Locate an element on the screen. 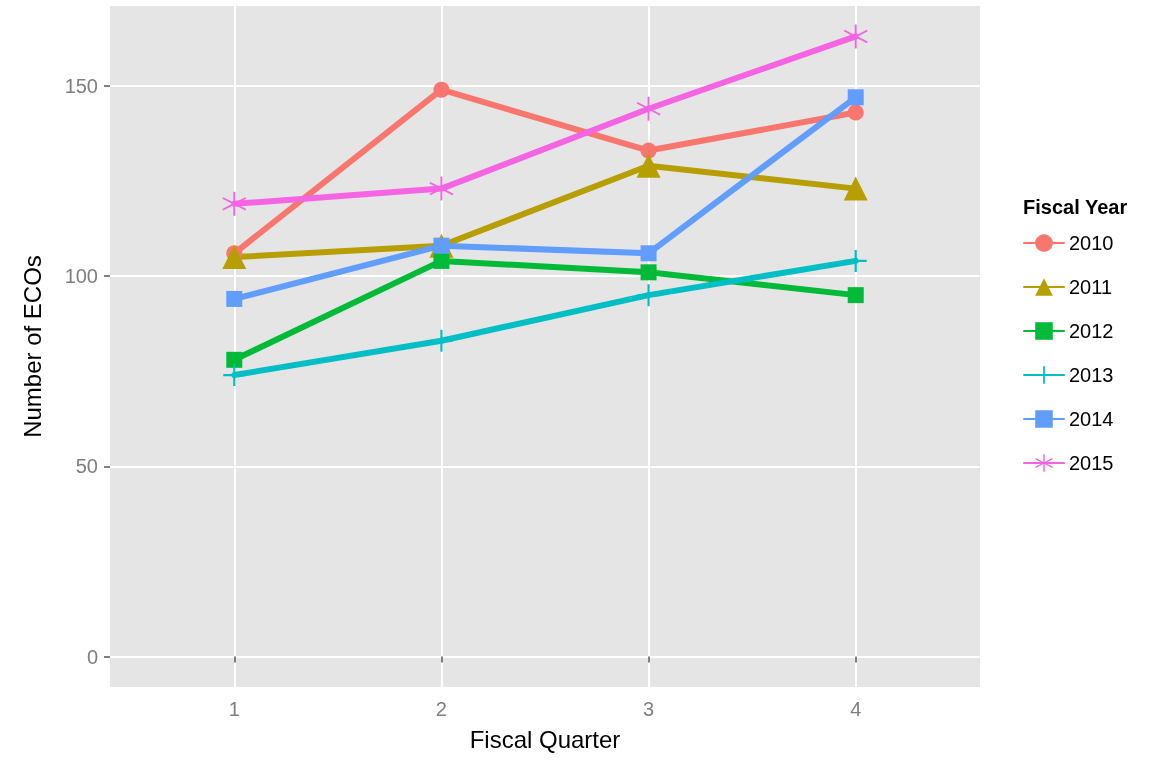 Image resolution: width=1162 pixels, height=764 pixels. legend-title: Fiscal Year is located at coordinates (1075, 207).